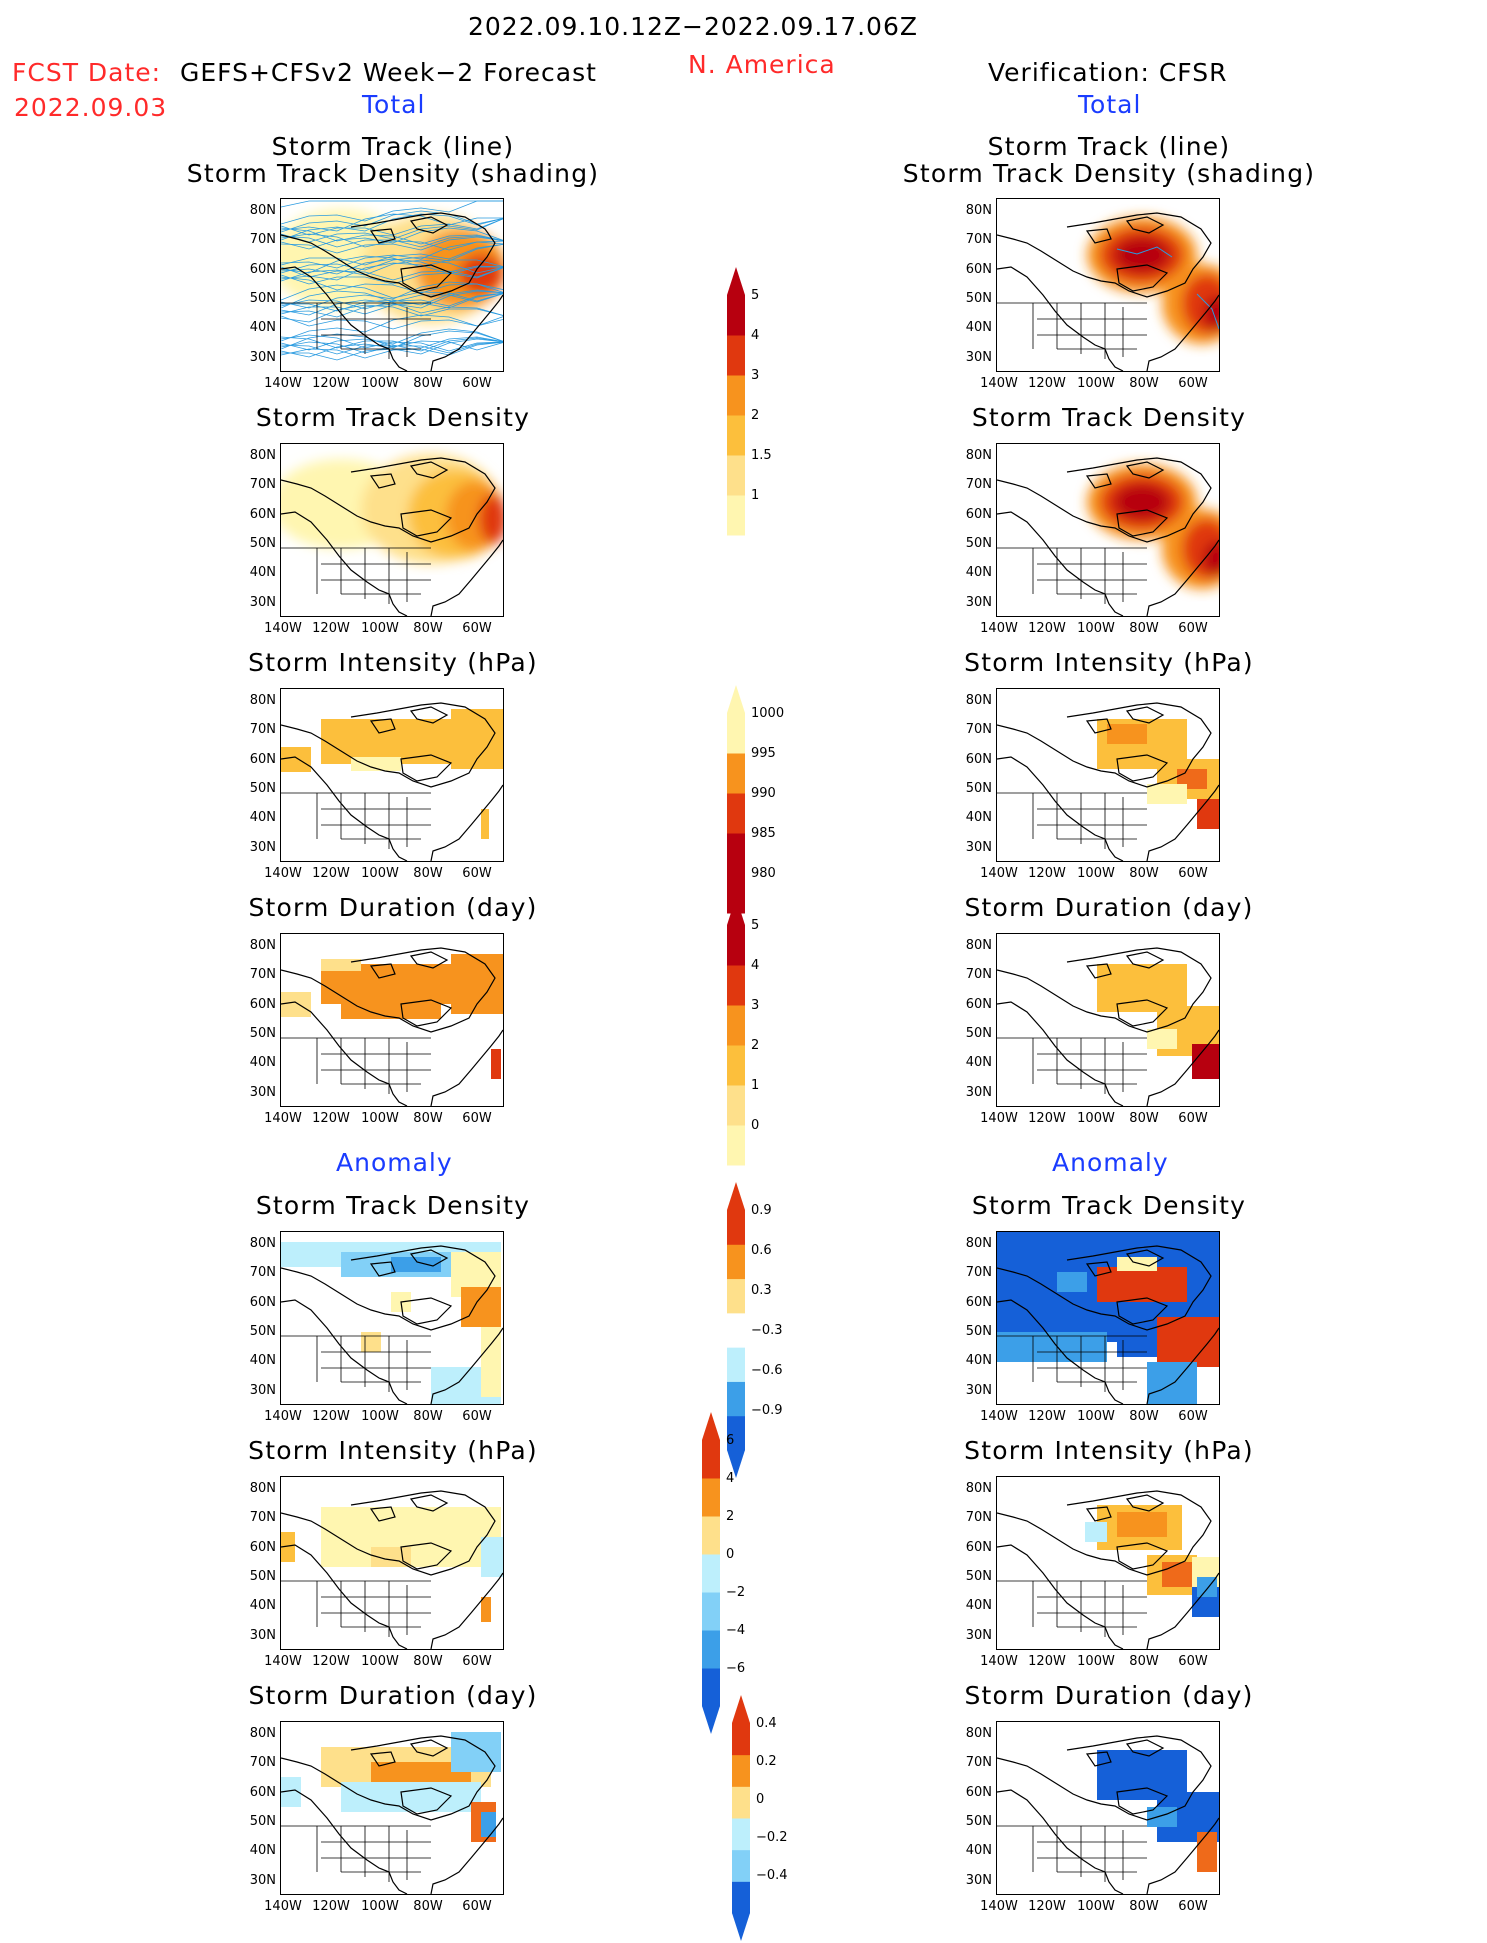 The image size is (1487, 1943). Describe the element at coordinates (392, 1813) in the screenshot. I see `map-duration-anom-left-svg` at that location.